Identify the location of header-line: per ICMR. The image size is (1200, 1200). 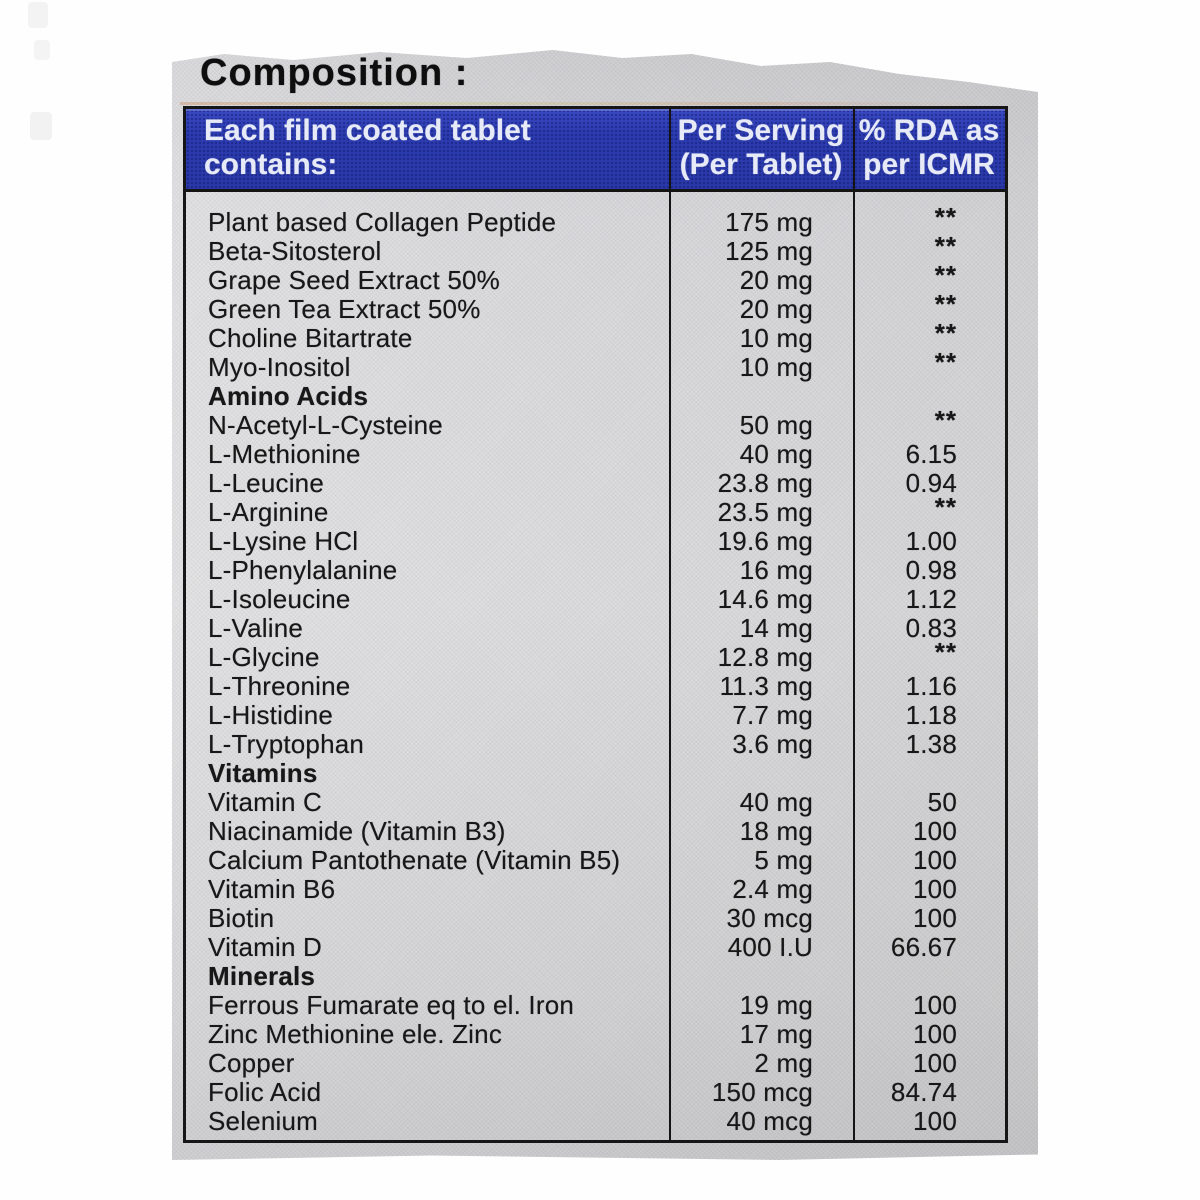
(929, 164).